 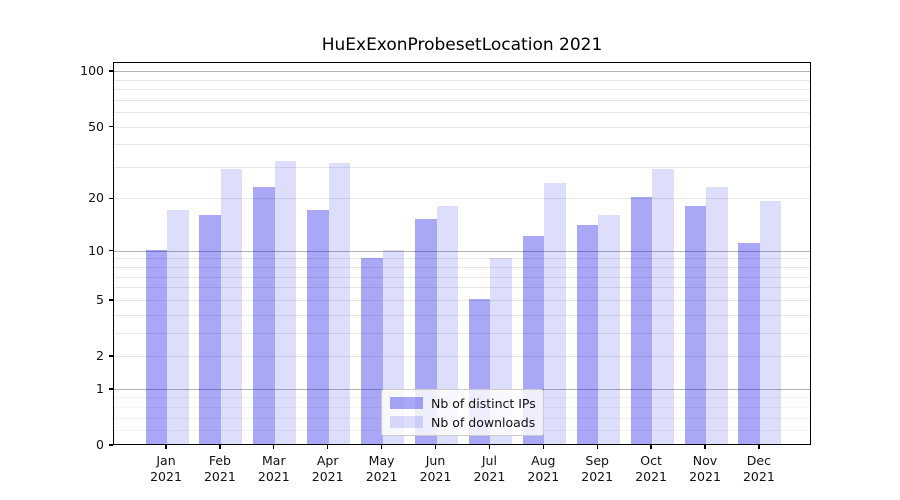 I want to click on bar-distinct-ips-apr, so click(x=318, y=326).